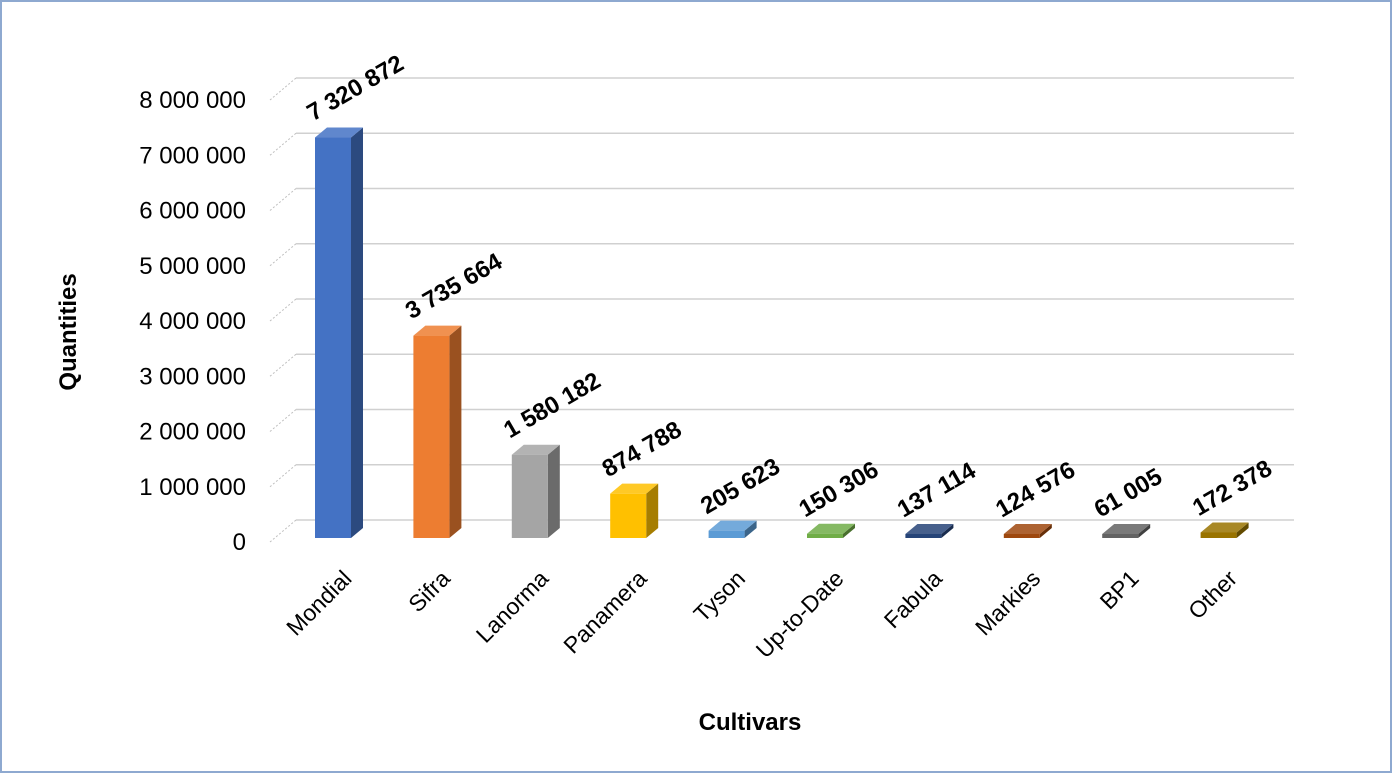  Describe the element at coordinates (1128, 493) in the screenshot. I see `data-label: 61 005` at that location.